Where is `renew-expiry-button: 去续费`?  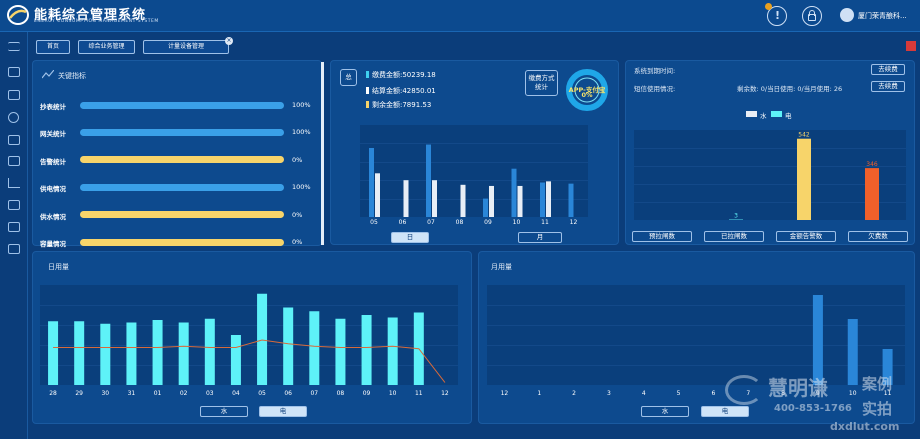 renew-expiry-button: 去续费 is located at coordinates (888, 69).